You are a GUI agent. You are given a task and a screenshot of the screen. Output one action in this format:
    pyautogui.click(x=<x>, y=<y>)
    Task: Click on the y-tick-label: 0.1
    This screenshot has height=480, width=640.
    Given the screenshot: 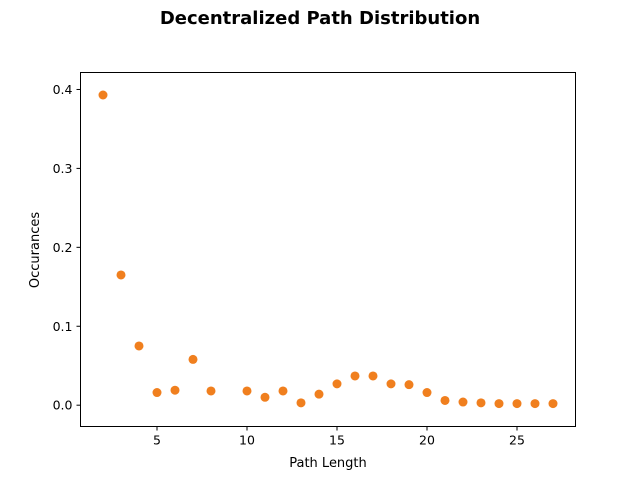 What is the action you would take?
    pyautogui.click(x=63, y=326)
    